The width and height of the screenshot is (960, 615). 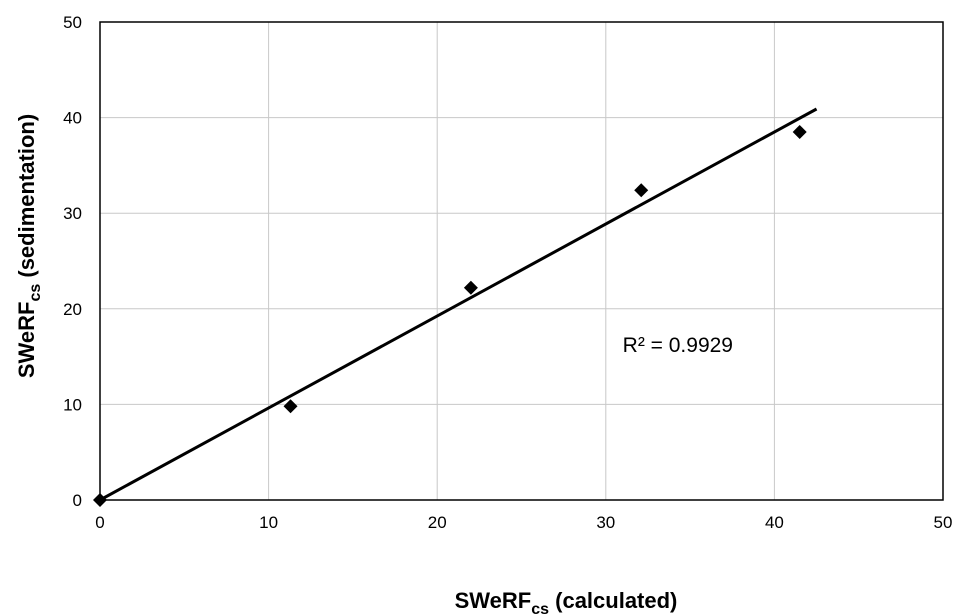 What do you see at coordinates (99, 522) in the screenshot?
I see `x-tick-label: 0` at bounding box center [99, 522].